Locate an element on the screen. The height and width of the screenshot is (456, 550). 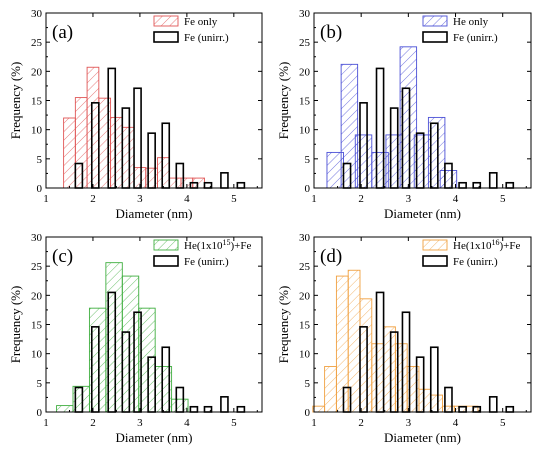
legend-label: He only is located at coordinates (471, 22).